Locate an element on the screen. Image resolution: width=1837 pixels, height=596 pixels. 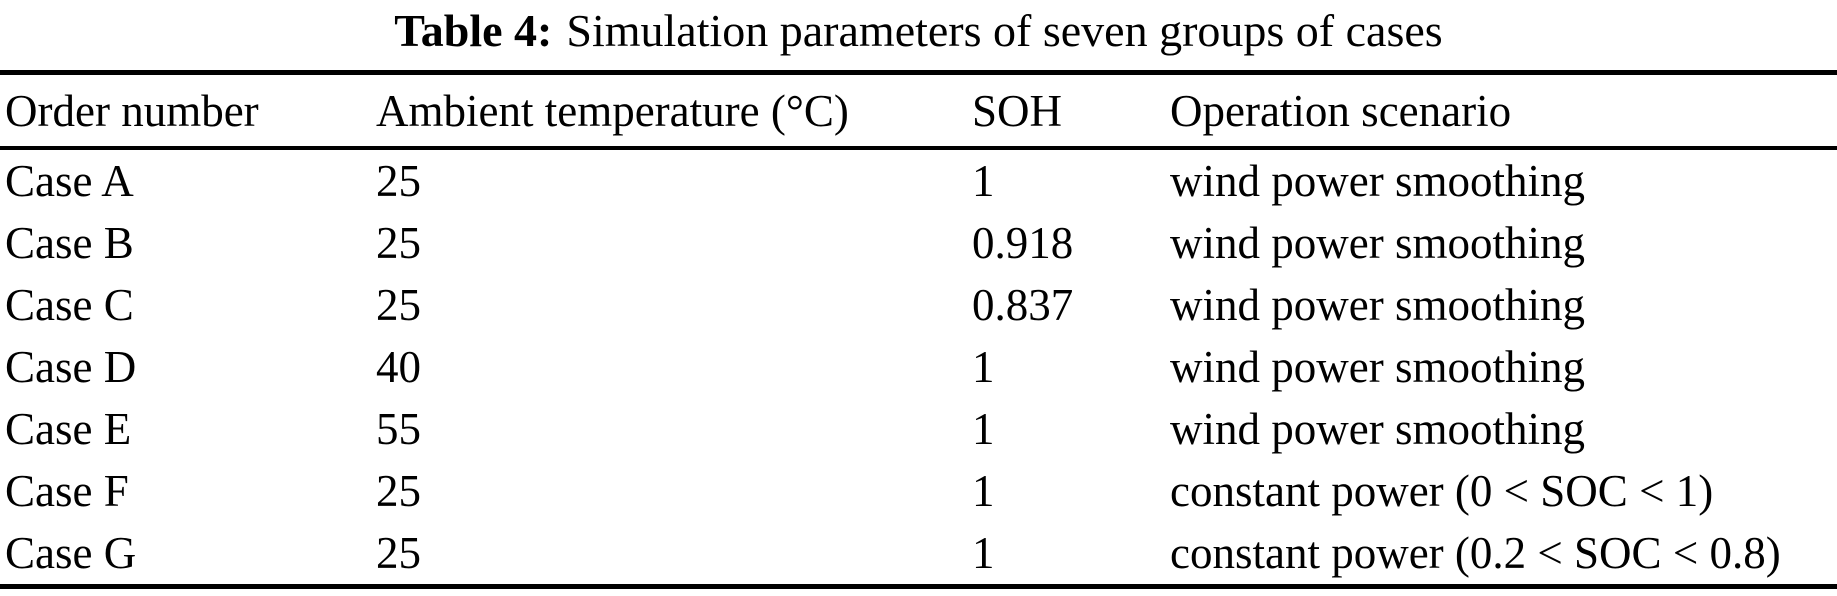
table-caption-label: Table 4: is located at coordinates (473, 30).